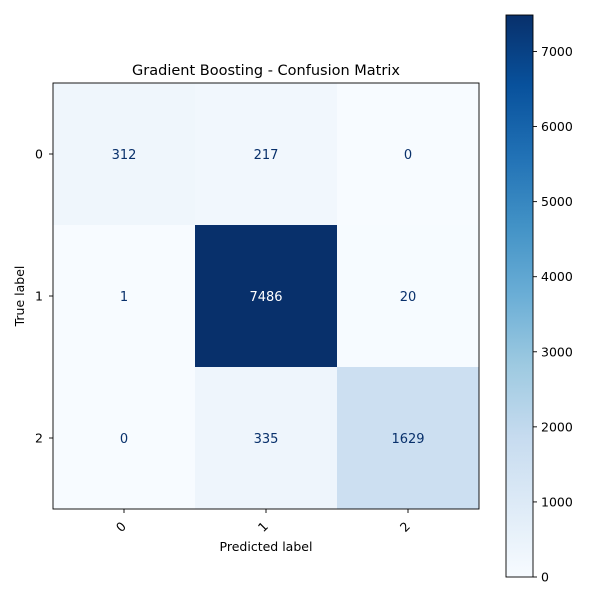  I want to click on colorbar-ticks: 0 1000 2000 3000 4000 5000 6000 7000, so click(553, 314).